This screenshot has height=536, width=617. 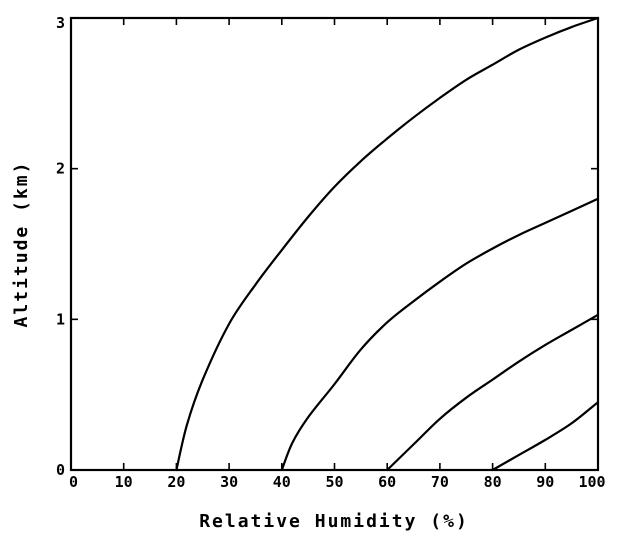 What do you see at coordinates (60, 319) in the screenshot?
I see `y-tick-label: 1` at bounding box center [60, 319].